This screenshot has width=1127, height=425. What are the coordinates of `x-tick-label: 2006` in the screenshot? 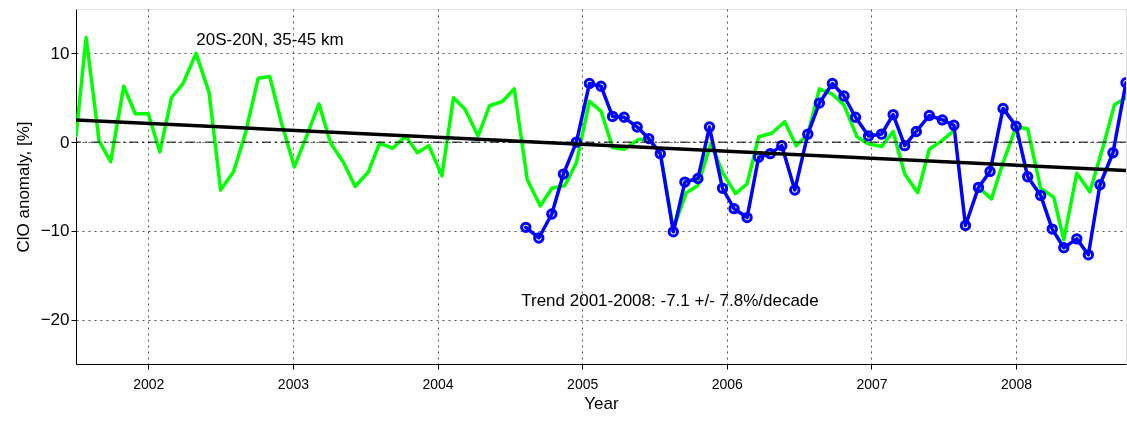 It's located at (727, 383).